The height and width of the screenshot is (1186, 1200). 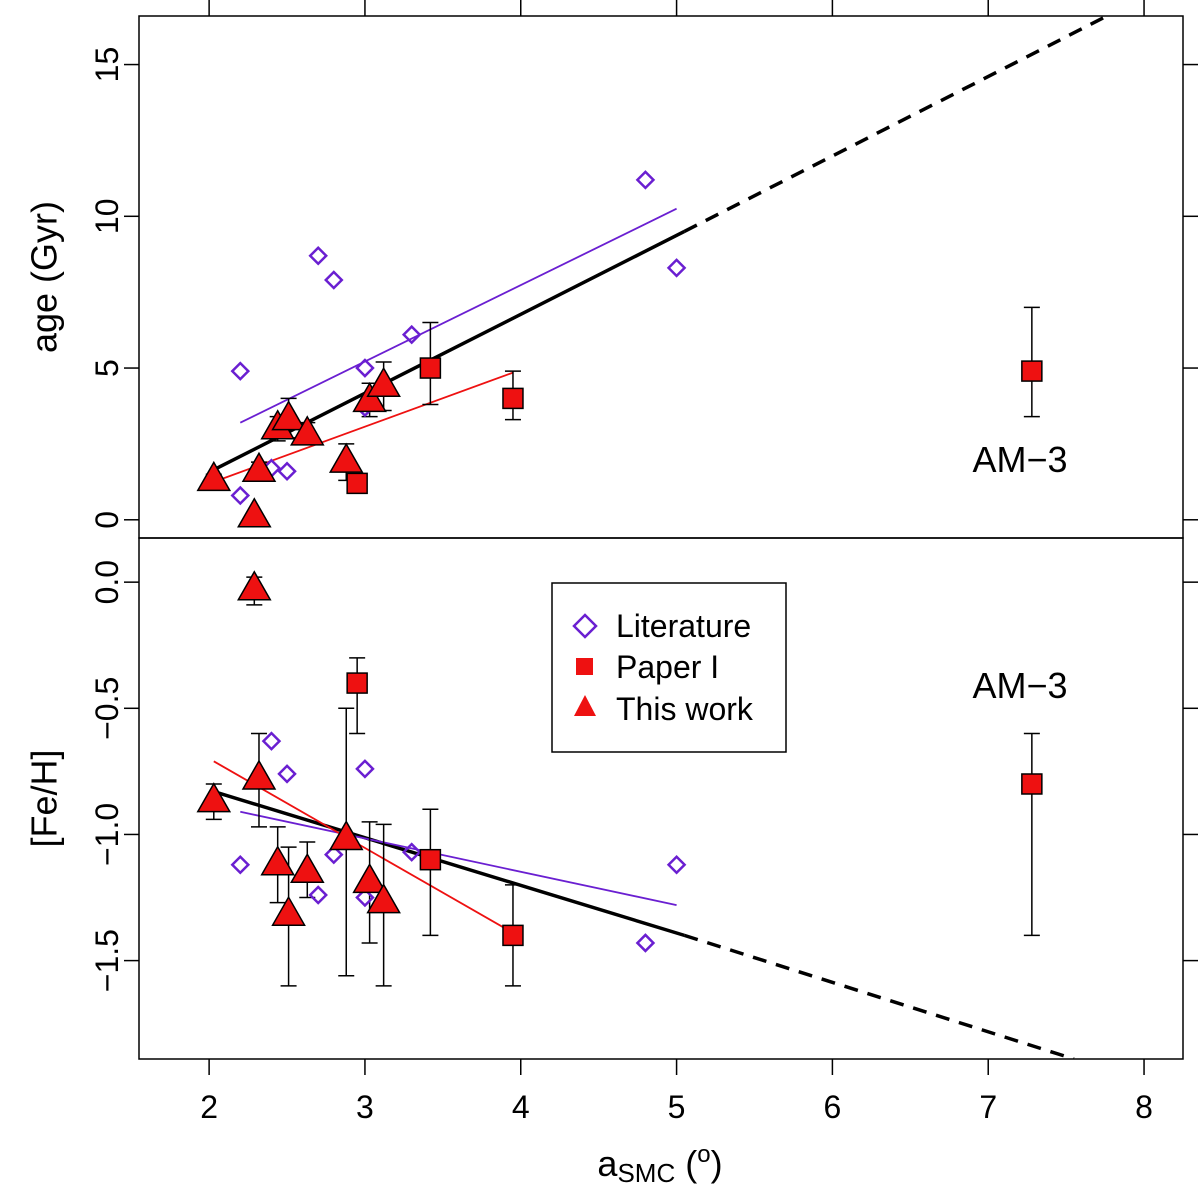 I want to click on top-ytick-label: 0, so click(x=107, y=520).